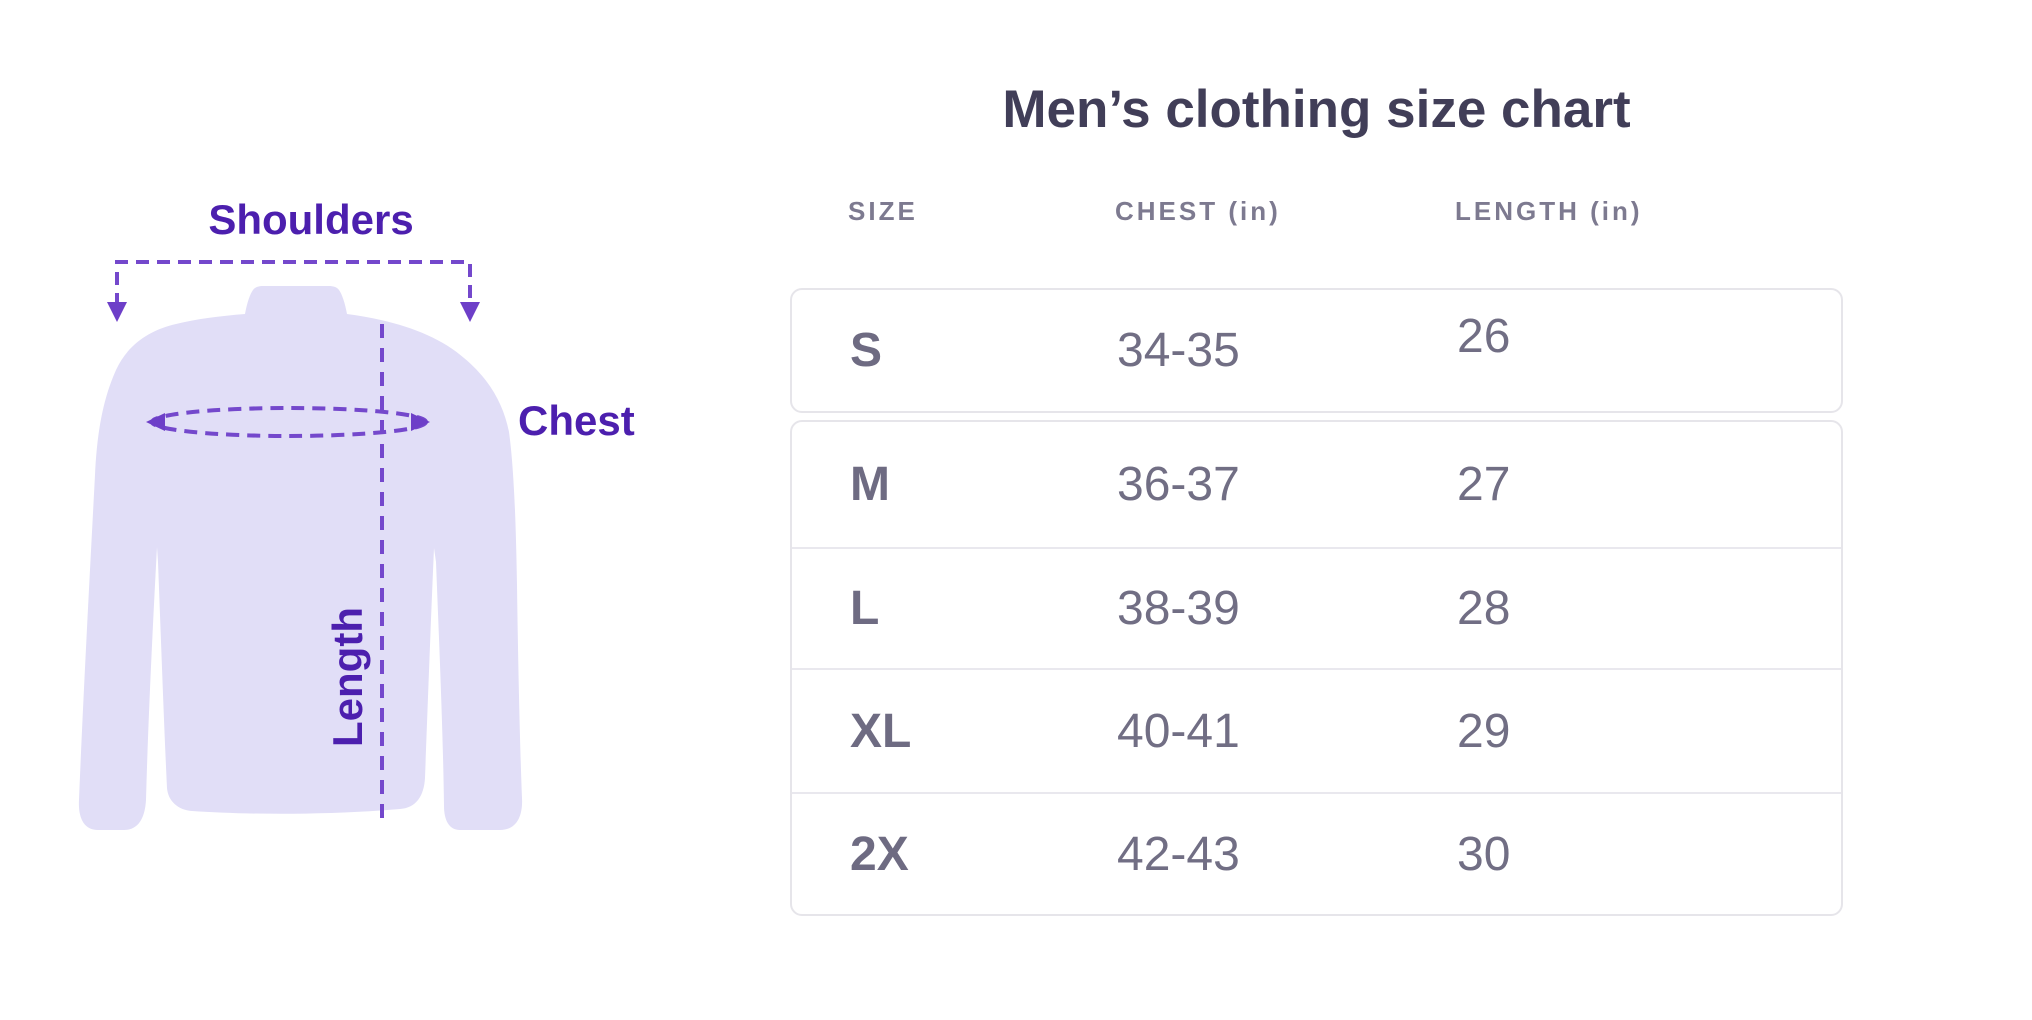 The height and width of the screenshot is (1020, 2032). What do you see at coordinates (470, 312) in the screenshot?
I see `shoulders-arrow-right` at bounding box center [470, 312].